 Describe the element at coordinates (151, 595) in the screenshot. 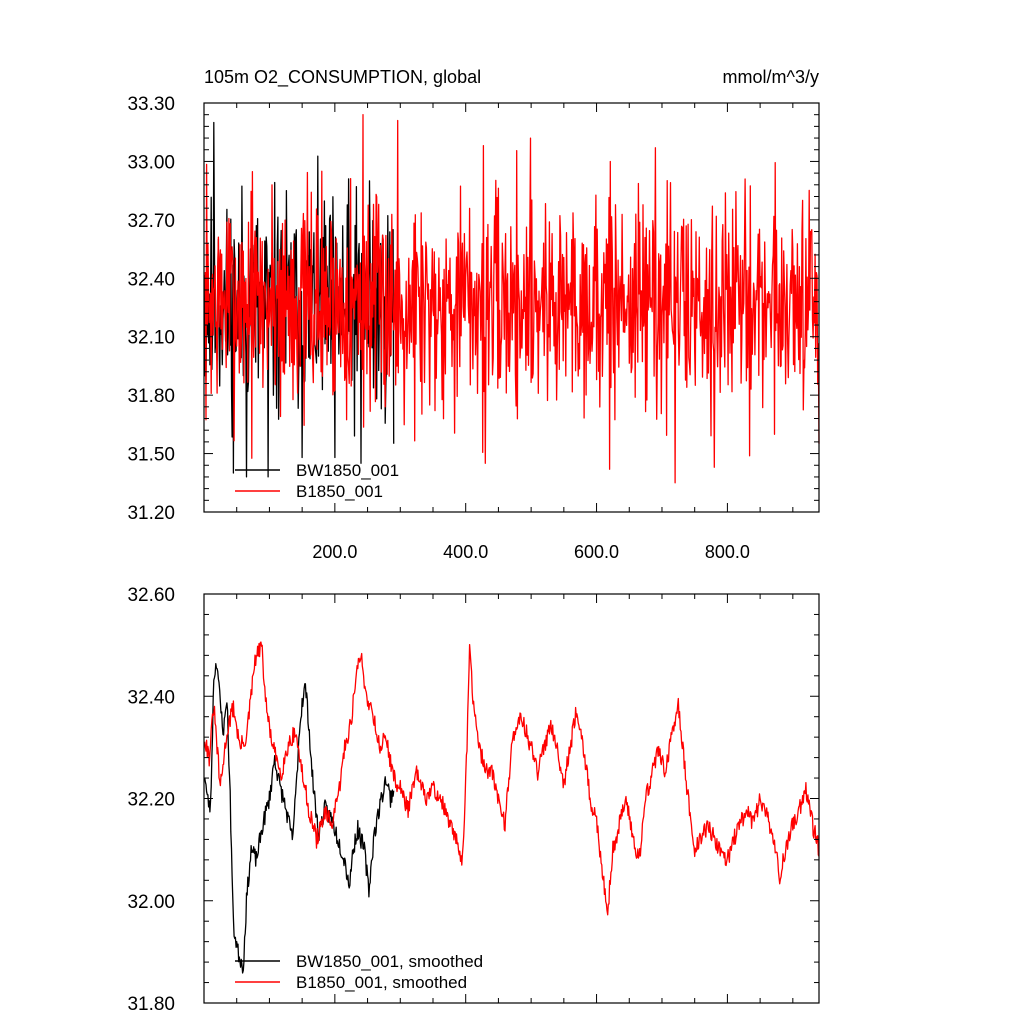

I see `bottom-y-tick-label: 32.60` at that location.